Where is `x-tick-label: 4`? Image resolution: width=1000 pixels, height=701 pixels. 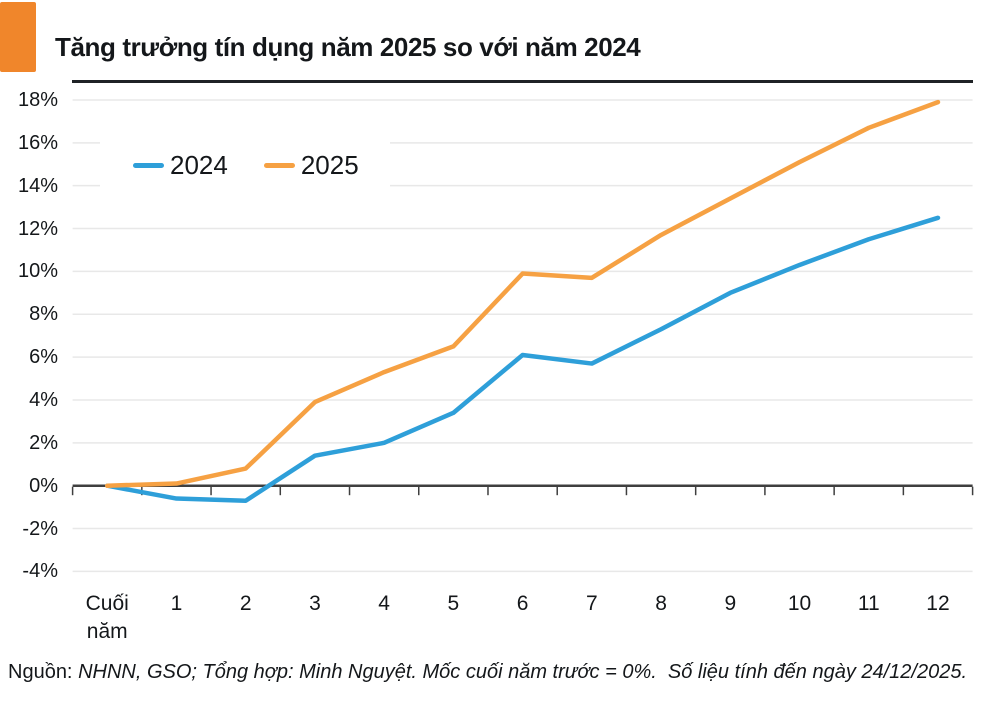 x-tick-label: 4 is located at coordinates (384, 603).